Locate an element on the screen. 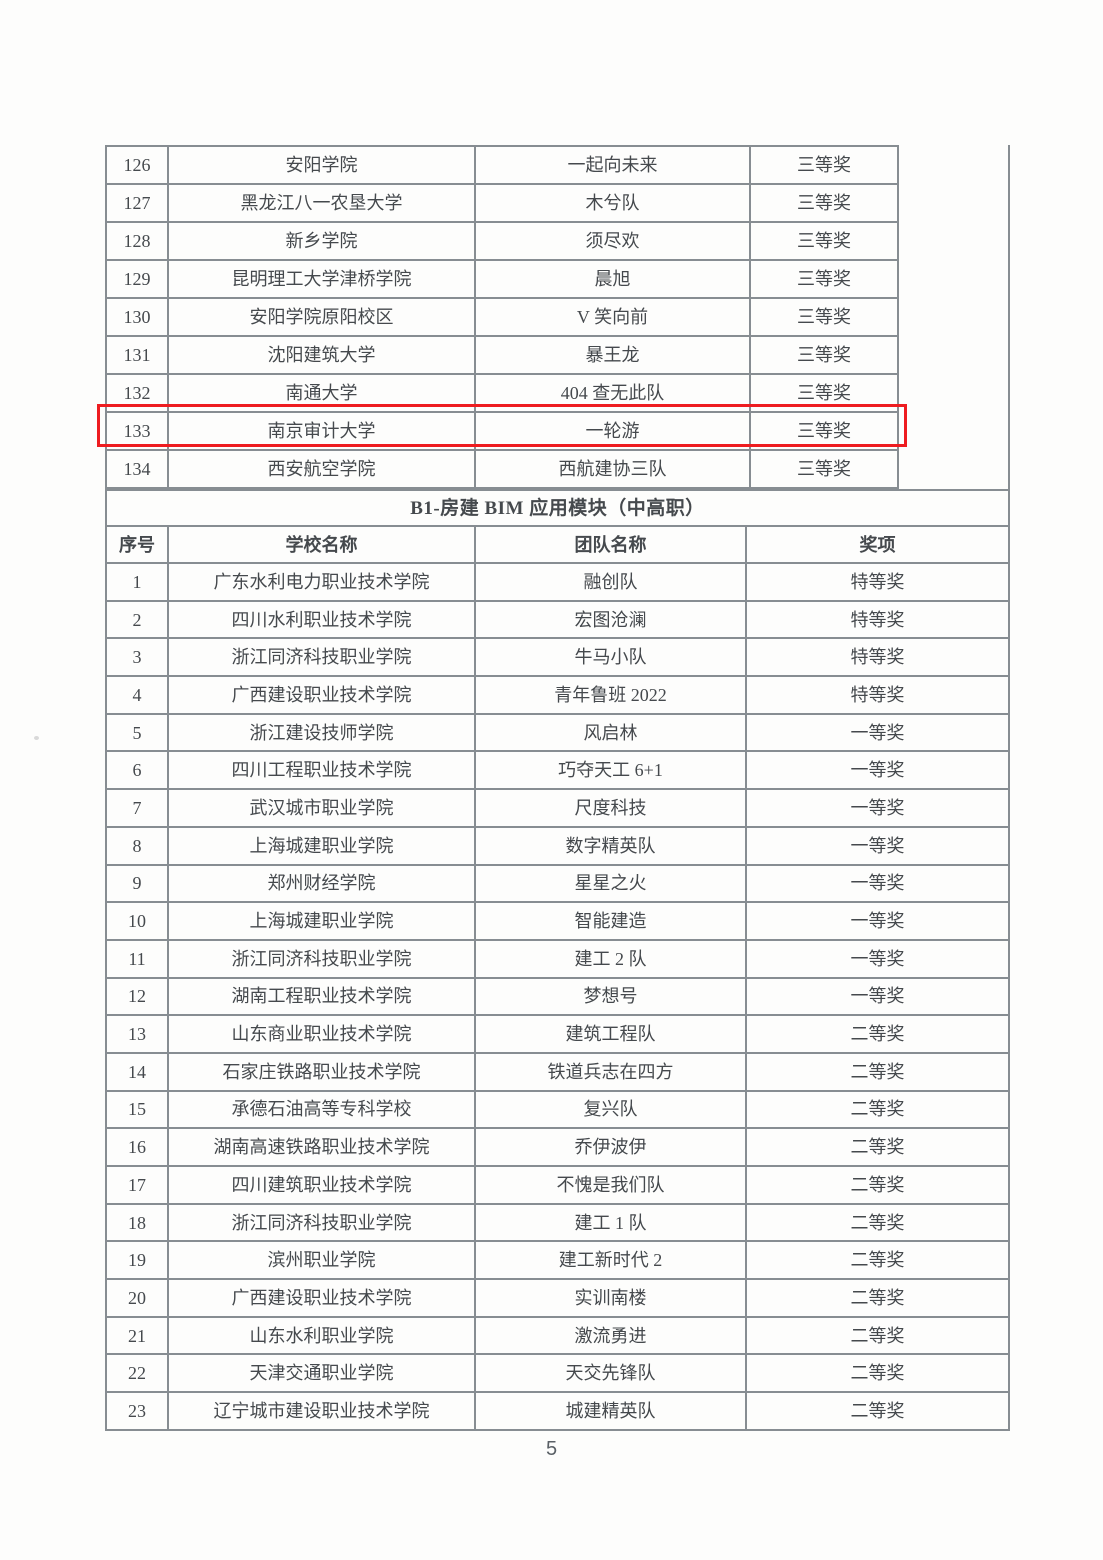  cell-team: 建工 1 队 is located at coordinates (611, 1223).